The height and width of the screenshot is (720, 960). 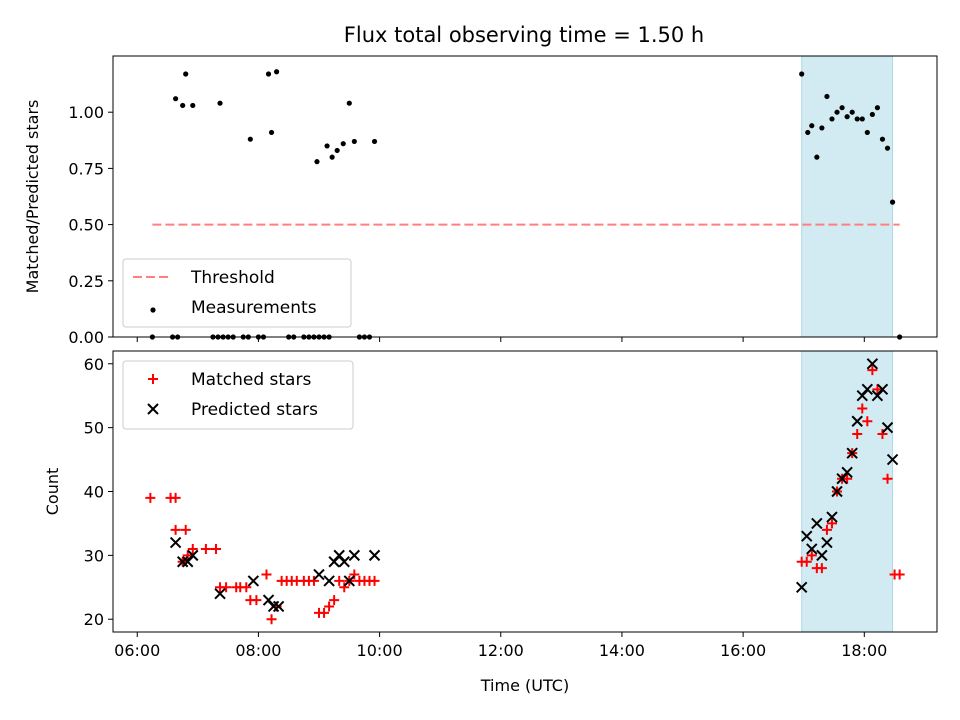 I want to click on y-axis-label: Matched/Predicted stars, so click(x=32, y=197).